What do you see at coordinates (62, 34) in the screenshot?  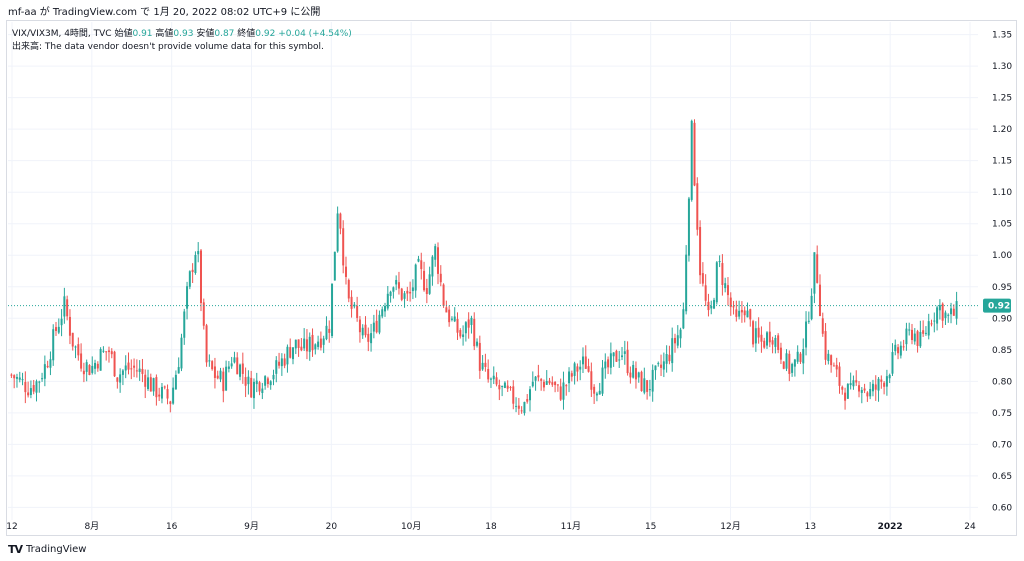 I see `symbol-name: VIX/VIX3M, 4時間, TVC` at bounding box center [62, 34].